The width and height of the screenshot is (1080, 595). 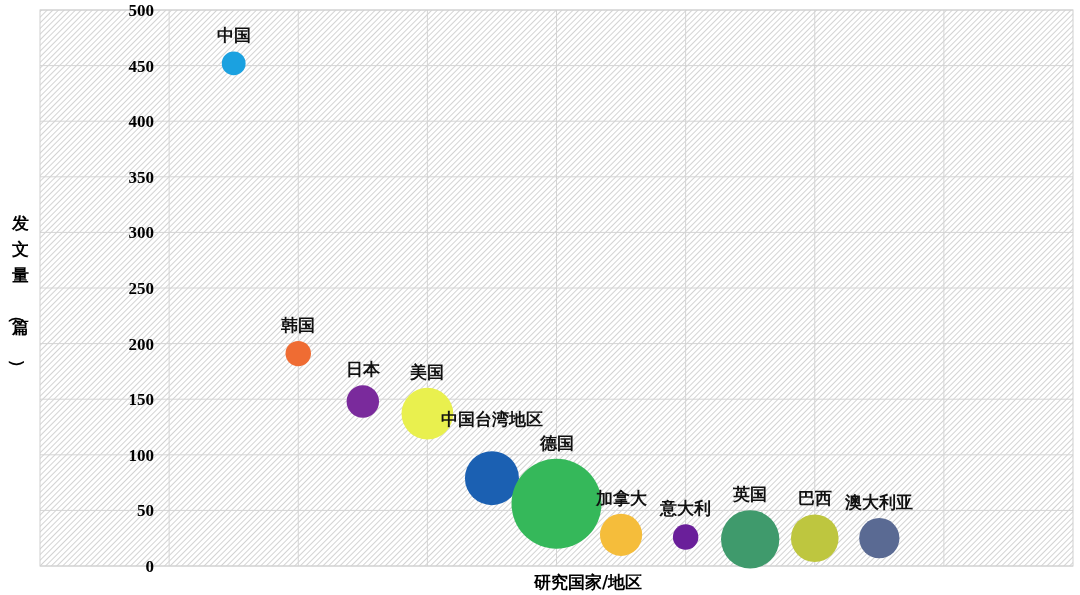 I want to click on x-tick-label: 意大利, so click(x=685, y=508).